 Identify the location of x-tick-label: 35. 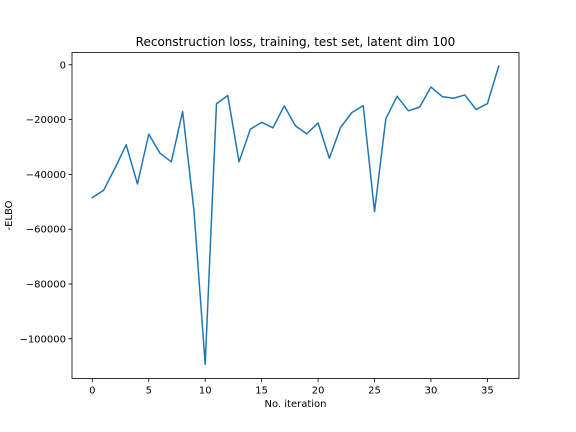
(487, 391).